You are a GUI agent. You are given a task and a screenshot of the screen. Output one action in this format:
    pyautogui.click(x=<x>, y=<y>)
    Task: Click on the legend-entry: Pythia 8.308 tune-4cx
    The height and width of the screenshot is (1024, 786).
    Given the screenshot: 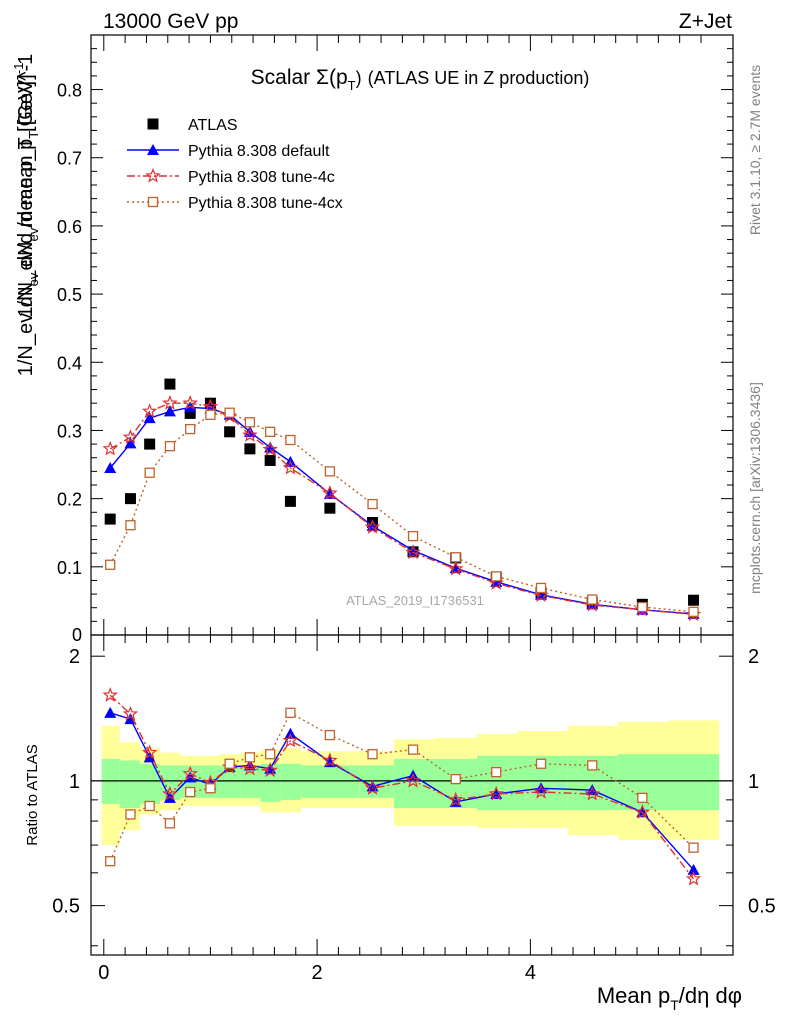 What is the action you would take?
    pyautogui.click(x=265, y=203)
    